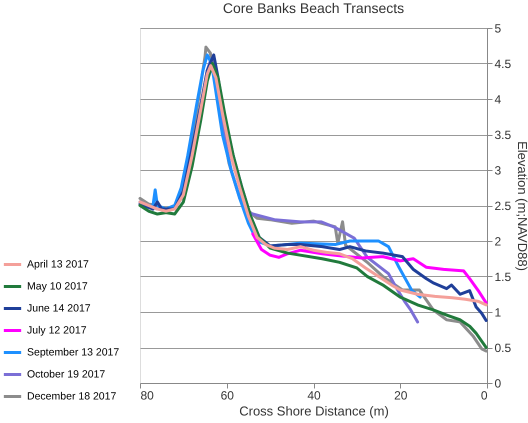  I want to click on y-tick-label: 5, so click(498, 29).